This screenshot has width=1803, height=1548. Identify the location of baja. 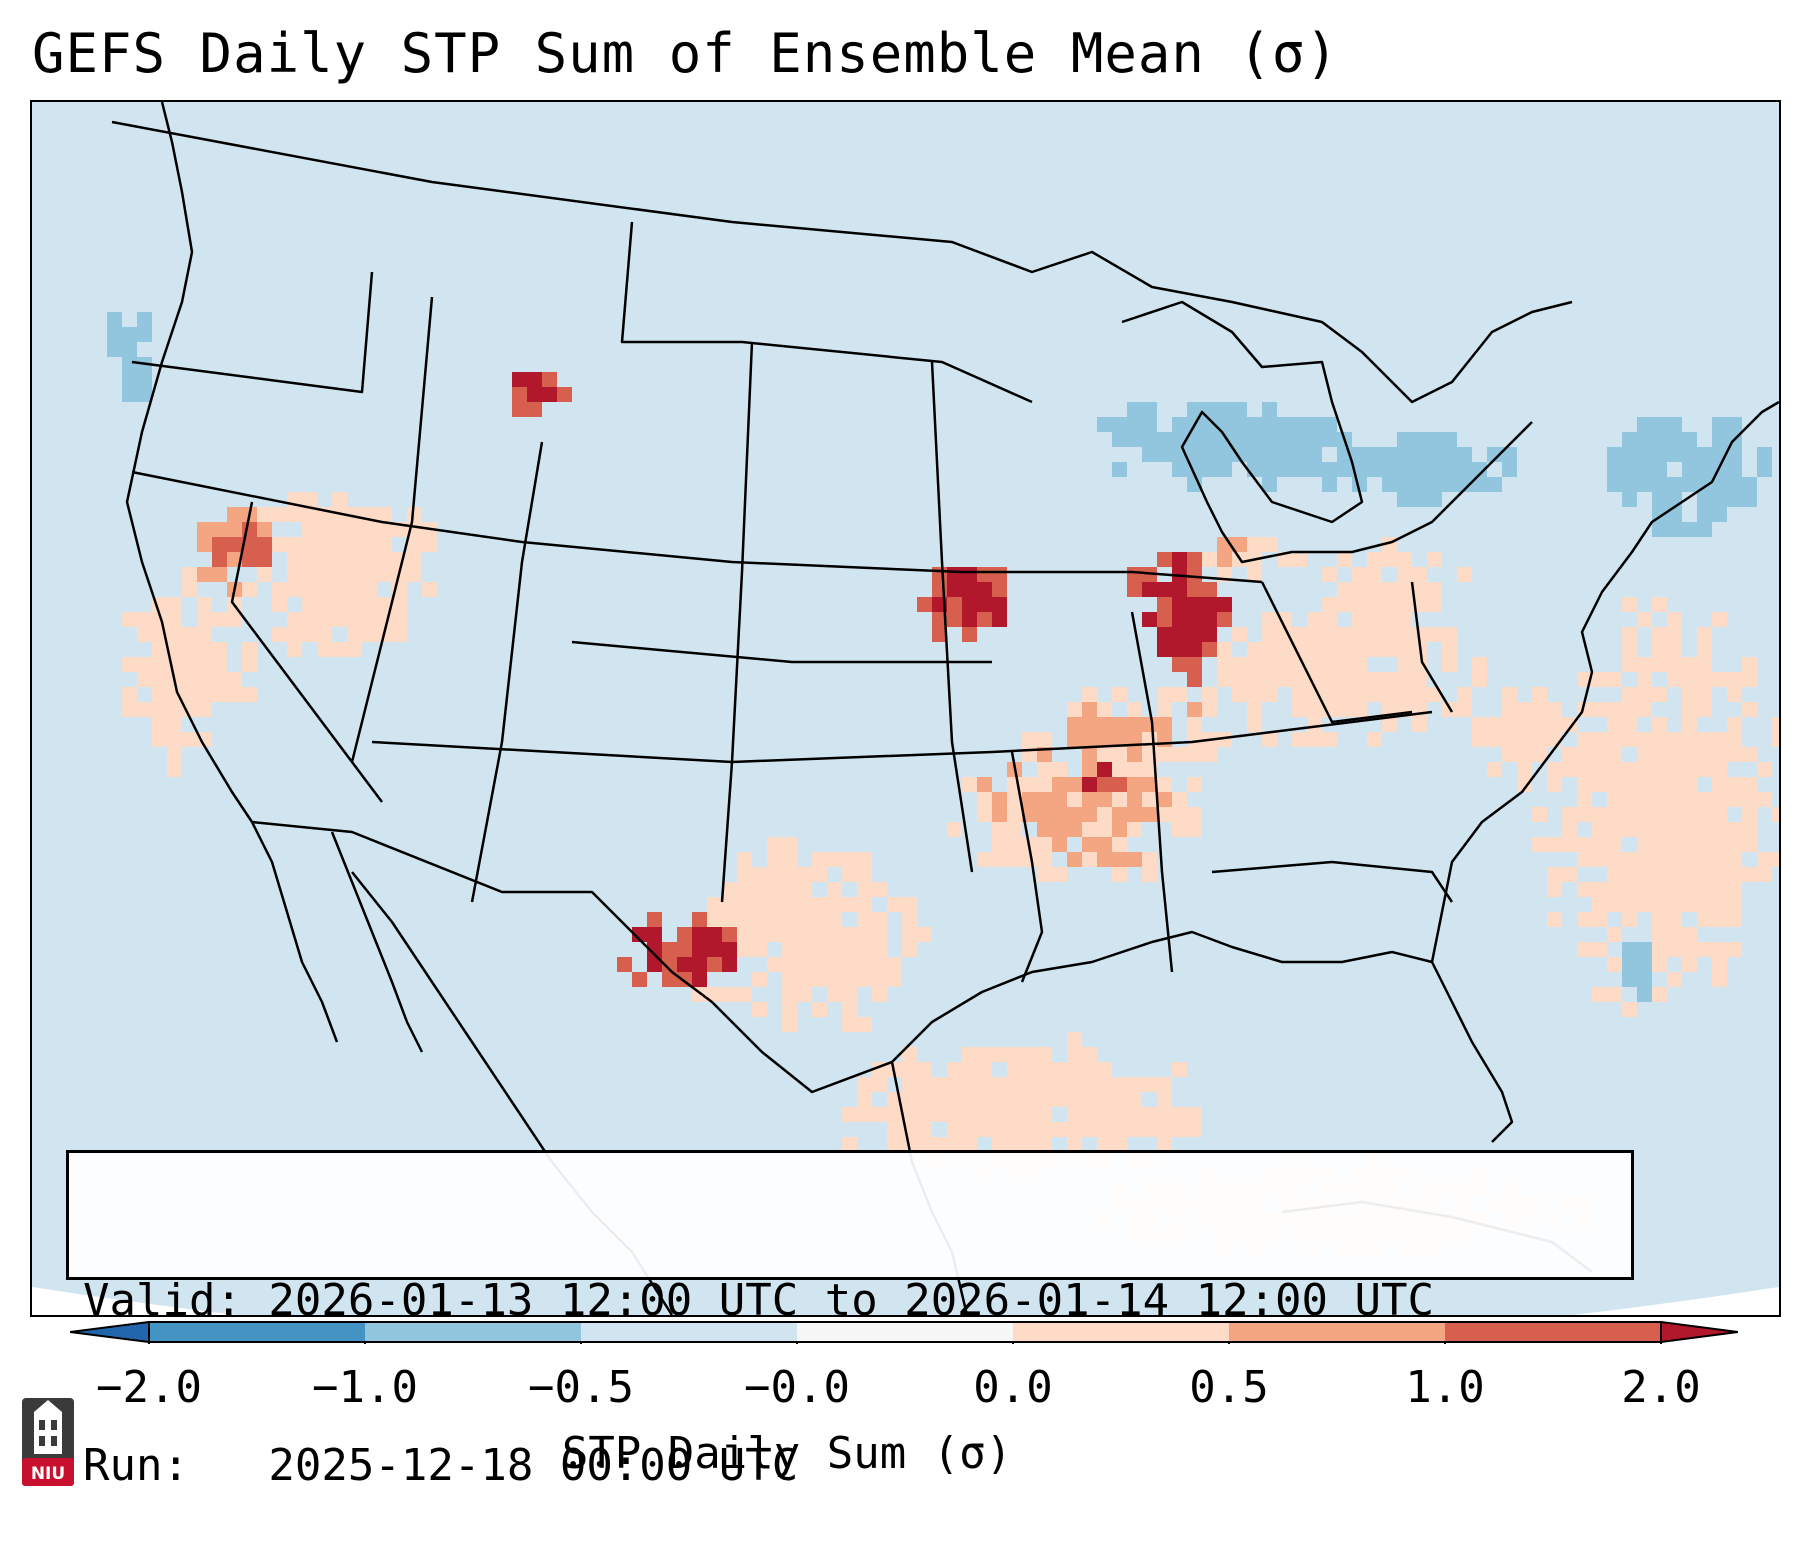
(377, 942).